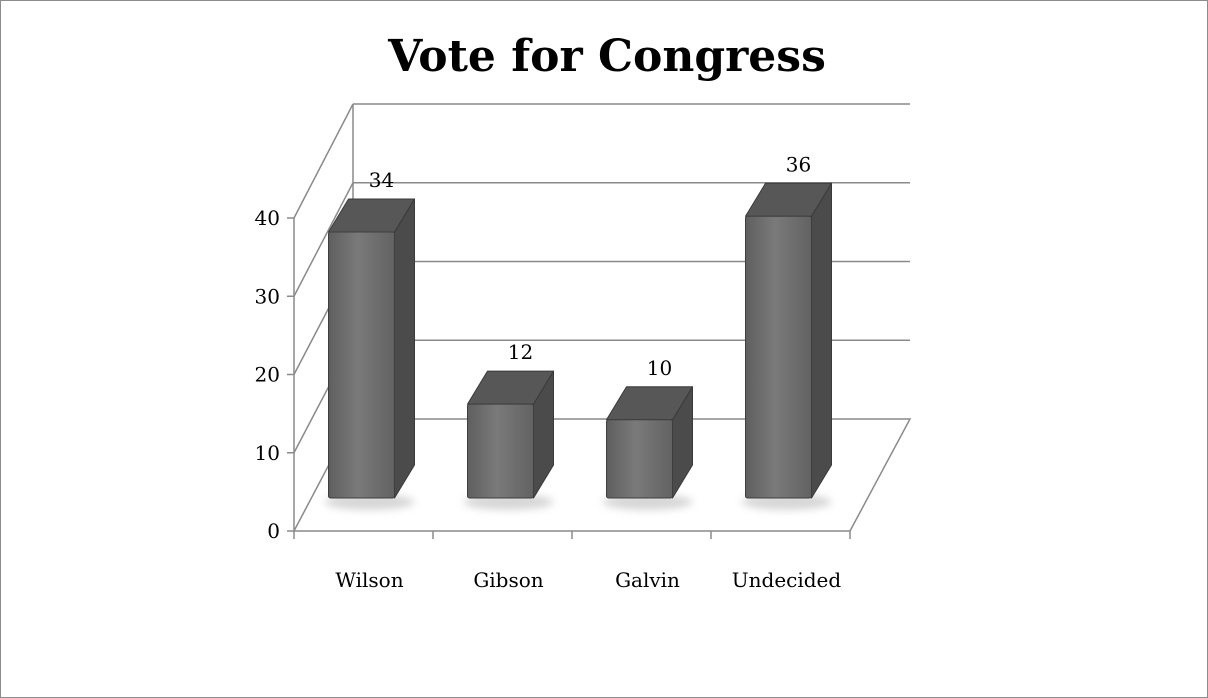 This screenshot has width=1208, height=698. I want to click on bar-wilson, so click(369, 354).